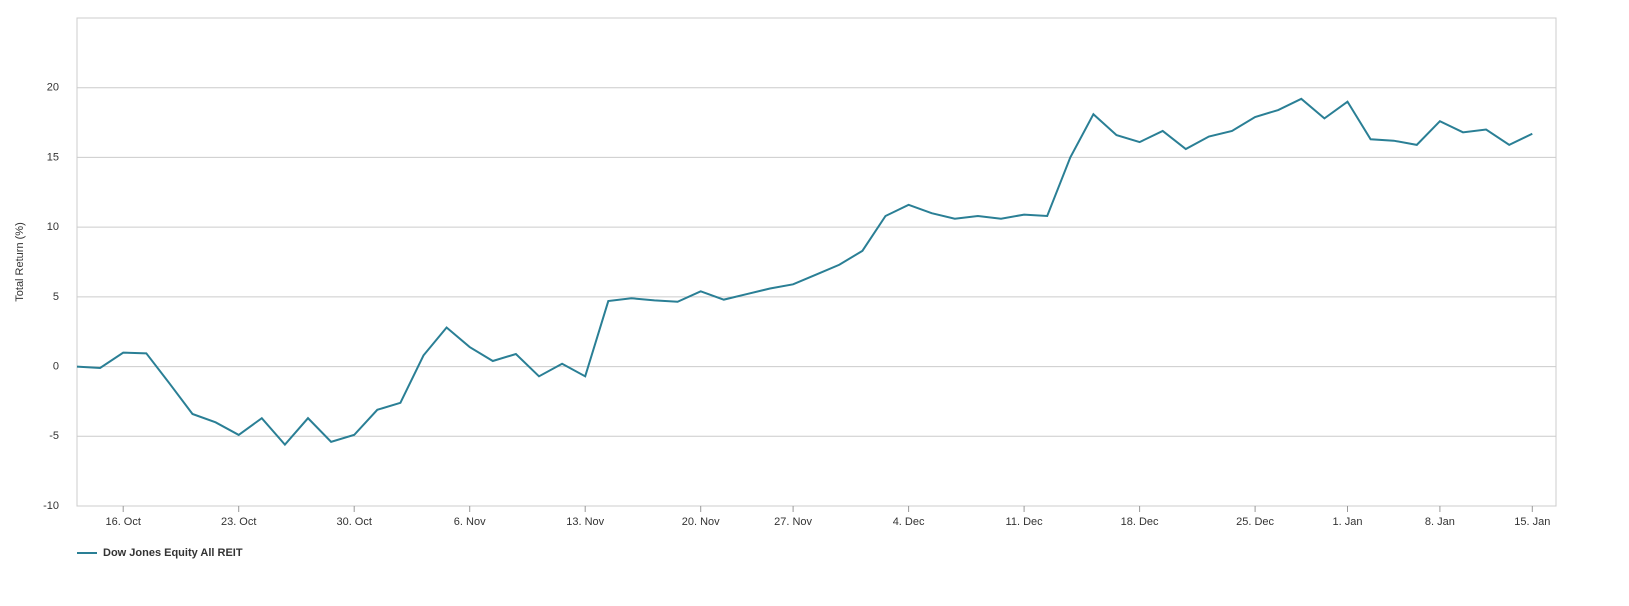 Image resolution: width=1629 pixels, height=606 pixels. I want to click on x-tick-label: 6. Nov, so click(470, 522).